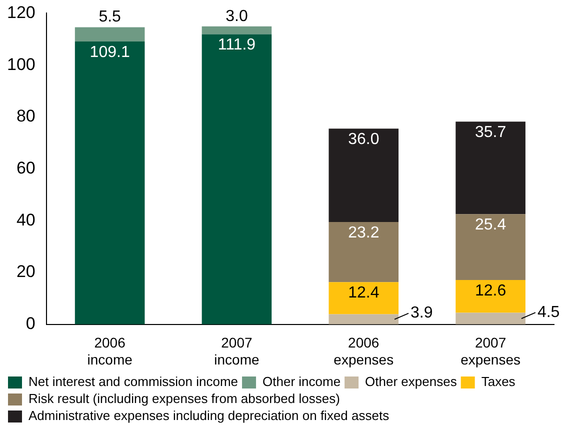 This screenshot has height=433, width=564. I want to click on y-tick-label: 40, so click(26, 220).